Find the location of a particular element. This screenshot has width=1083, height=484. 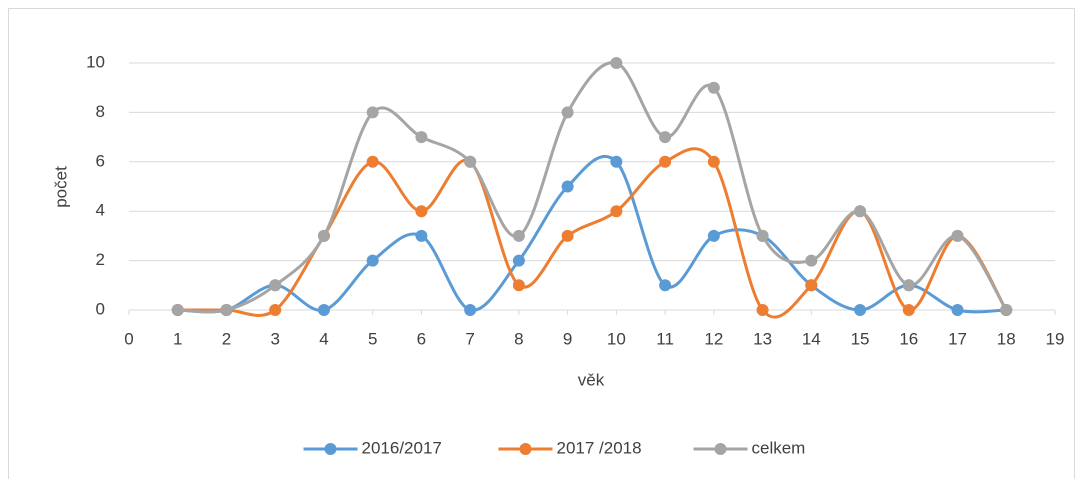

x-tick-label: 17 is located at coordinates (957, 338).